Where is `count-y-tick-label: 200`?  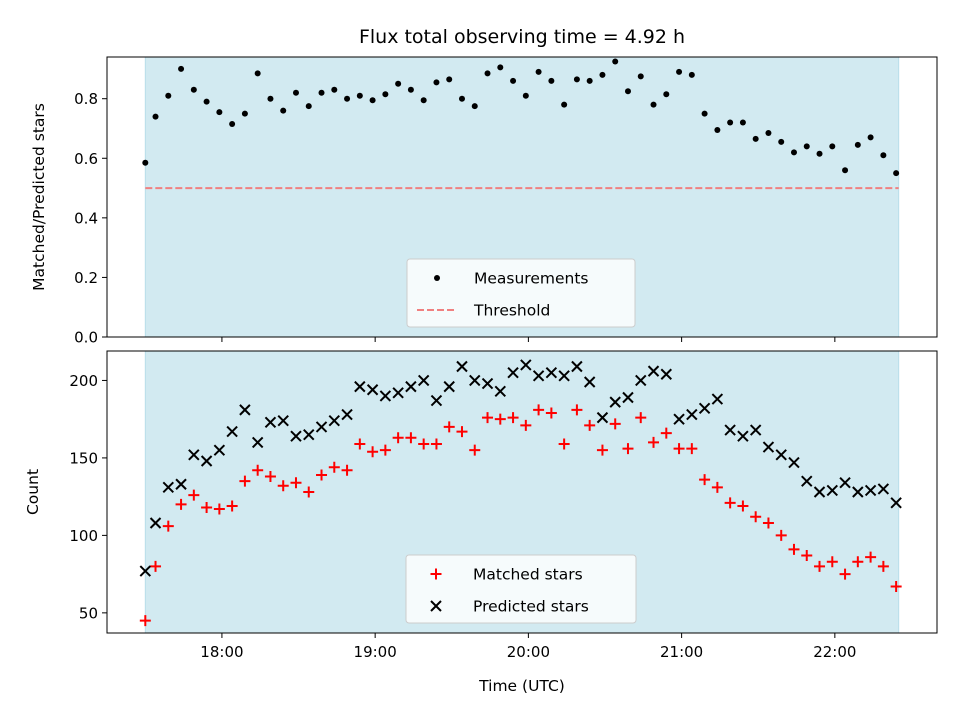 count-y-tick-label: 200 is located at coordinates (83, 381).